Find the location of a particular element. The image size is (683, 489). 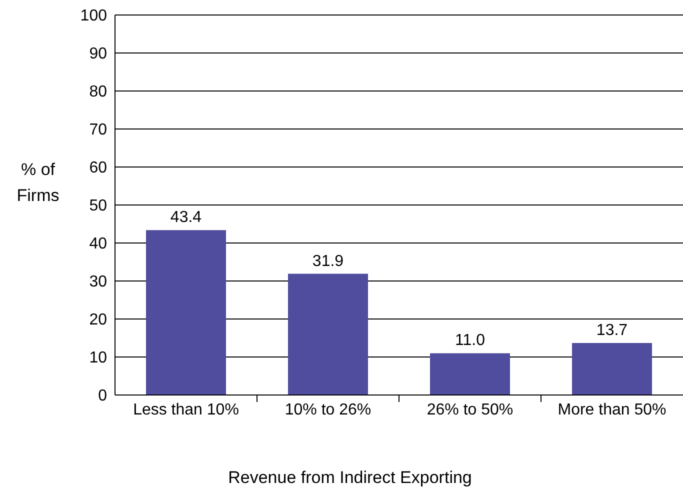

x-tick-label: 10% to 26% is located at coordinates (328, 409).